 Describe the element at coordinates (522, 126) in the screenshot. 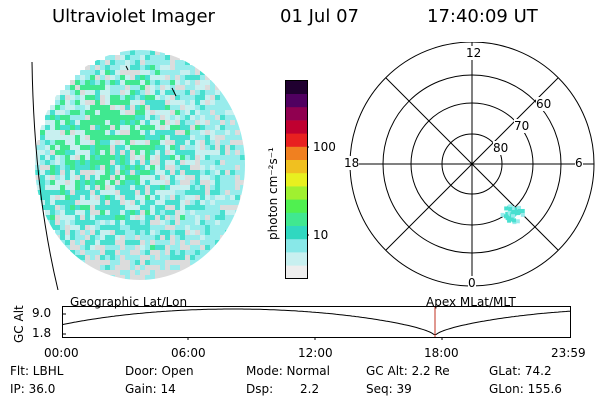

I see `lat-label-70: 70` at that location.